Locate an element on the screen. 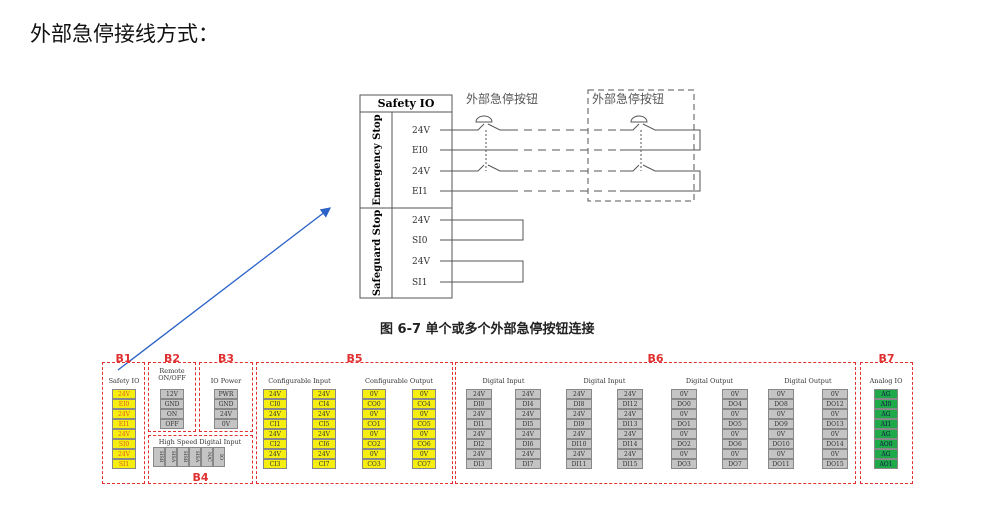  terminal-column: AG AI0 AG AI1 AG AO0 AG AO1 is located at coordinates (886, 429).